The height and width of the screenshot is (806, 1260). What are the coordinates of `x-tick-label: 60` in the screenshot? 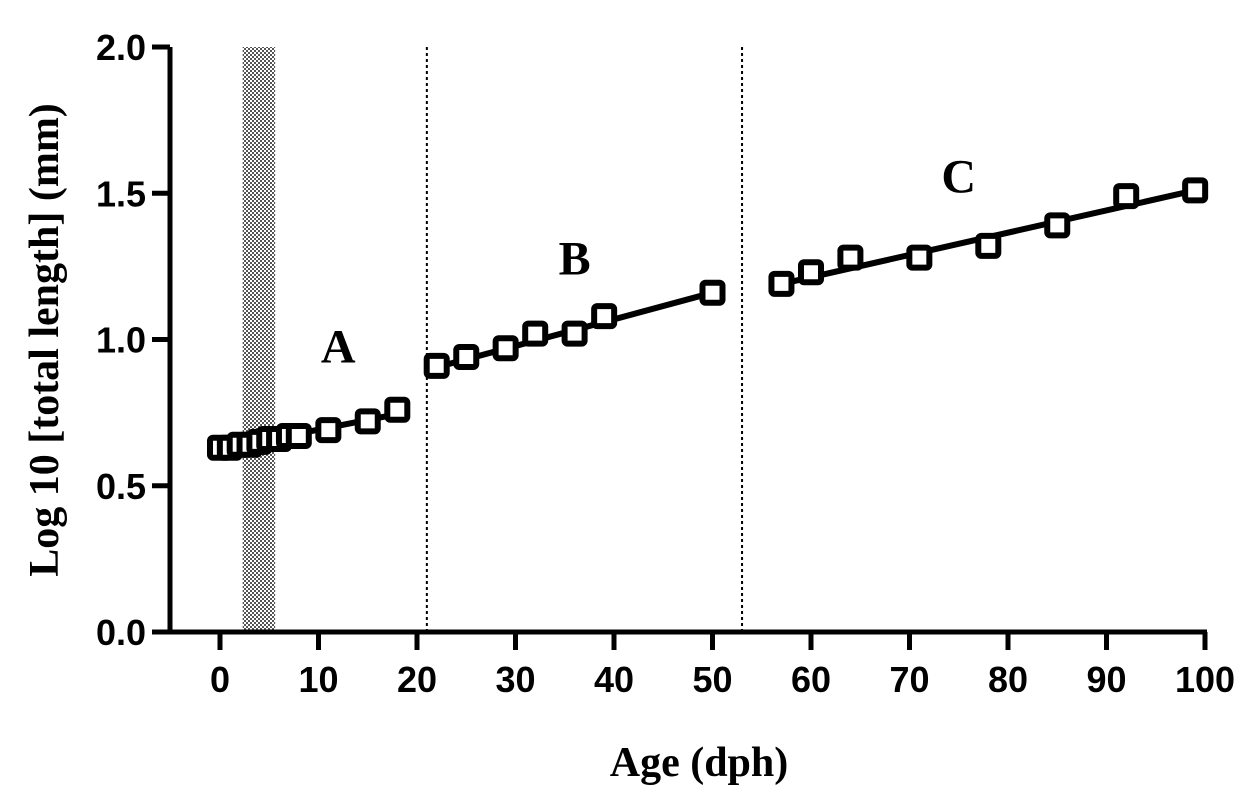 It's located at (811, 679).